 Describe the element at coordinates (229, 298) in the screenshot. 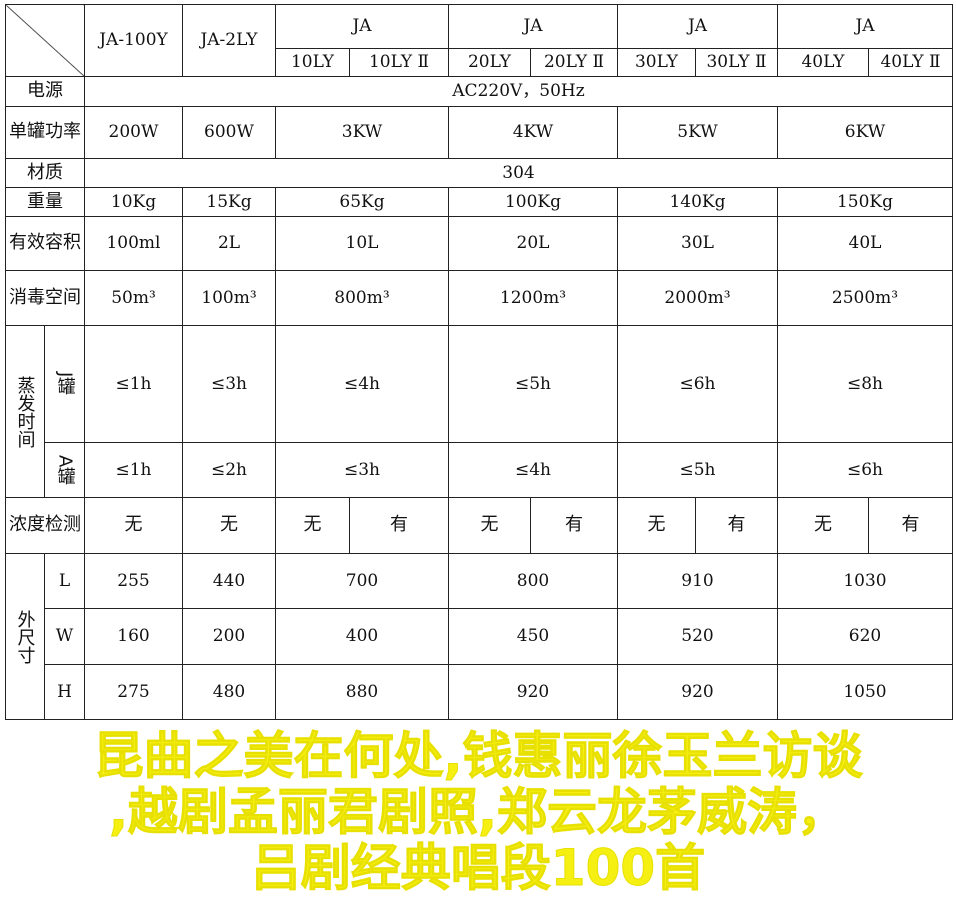

I see `cell: 100m³` at that location.